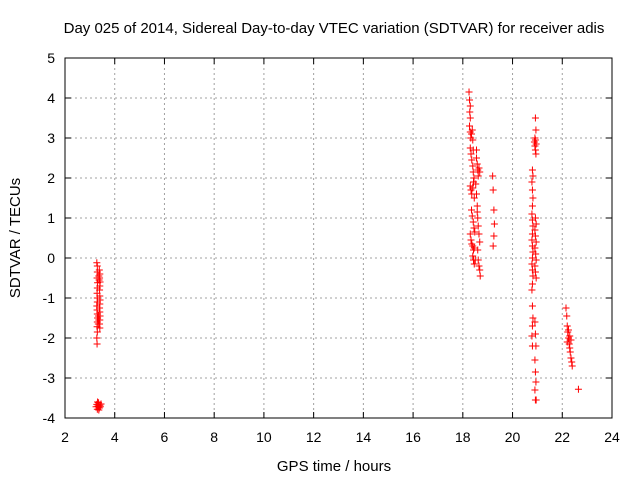 The height and width of the screenshot is (480, 640). Describe the element at coordinates (513, 437) in the screenshot. I see `x-tick-label: 20` at that location.